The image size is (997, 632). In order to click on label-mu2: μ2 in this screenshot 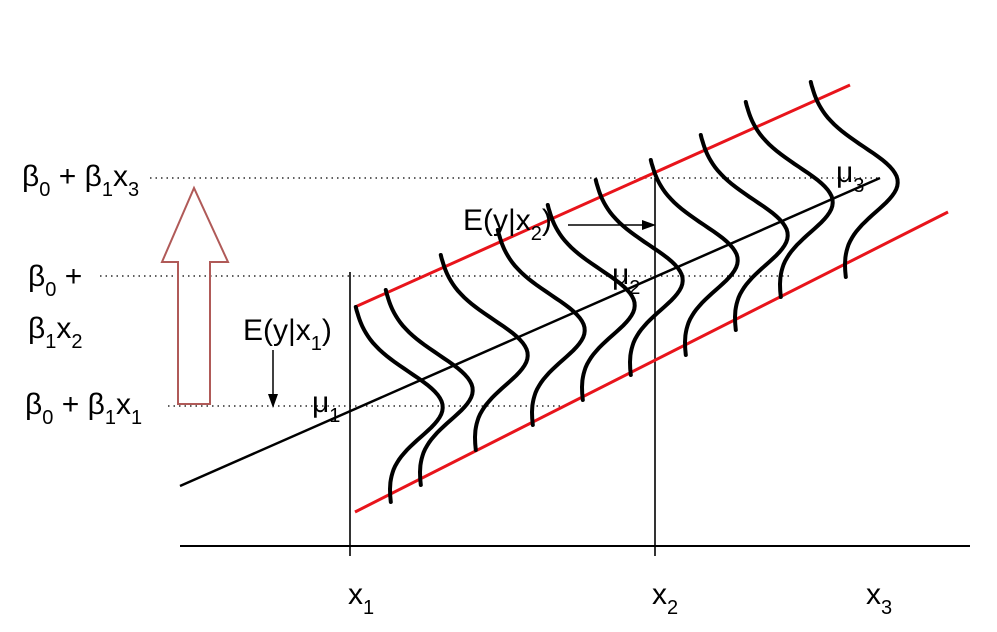, I will do `click(626, 278)`.